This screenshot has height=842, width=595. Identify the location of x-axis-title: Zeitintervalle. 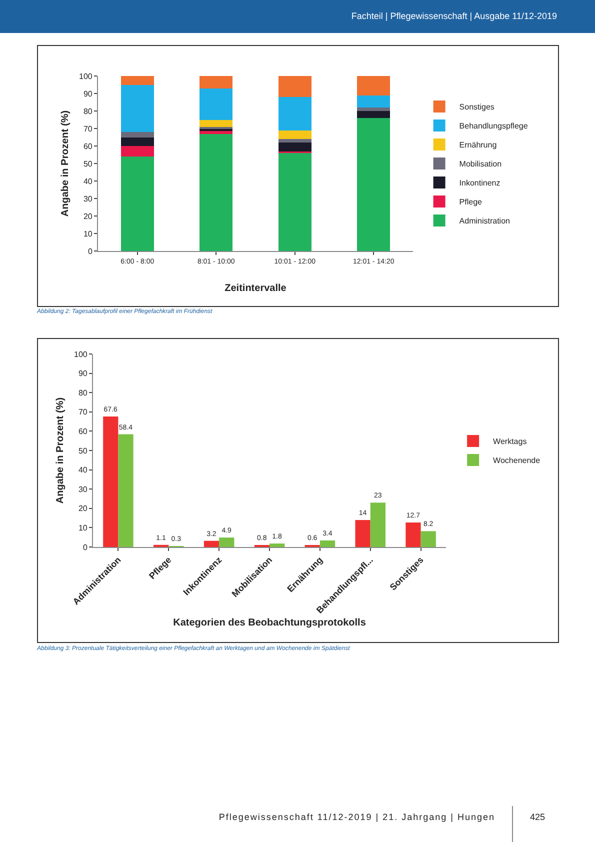
(255, 288).